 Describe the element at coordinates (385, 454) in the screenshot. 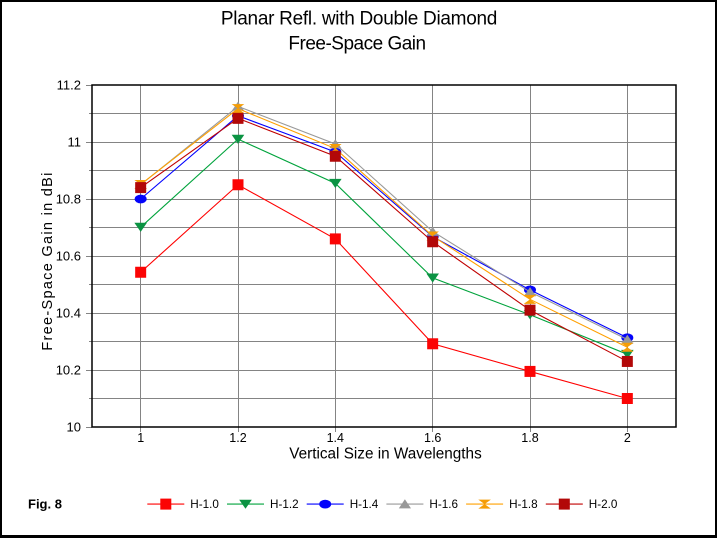

I see `svg-text: Vertical Size in Wavelengths` at that location.